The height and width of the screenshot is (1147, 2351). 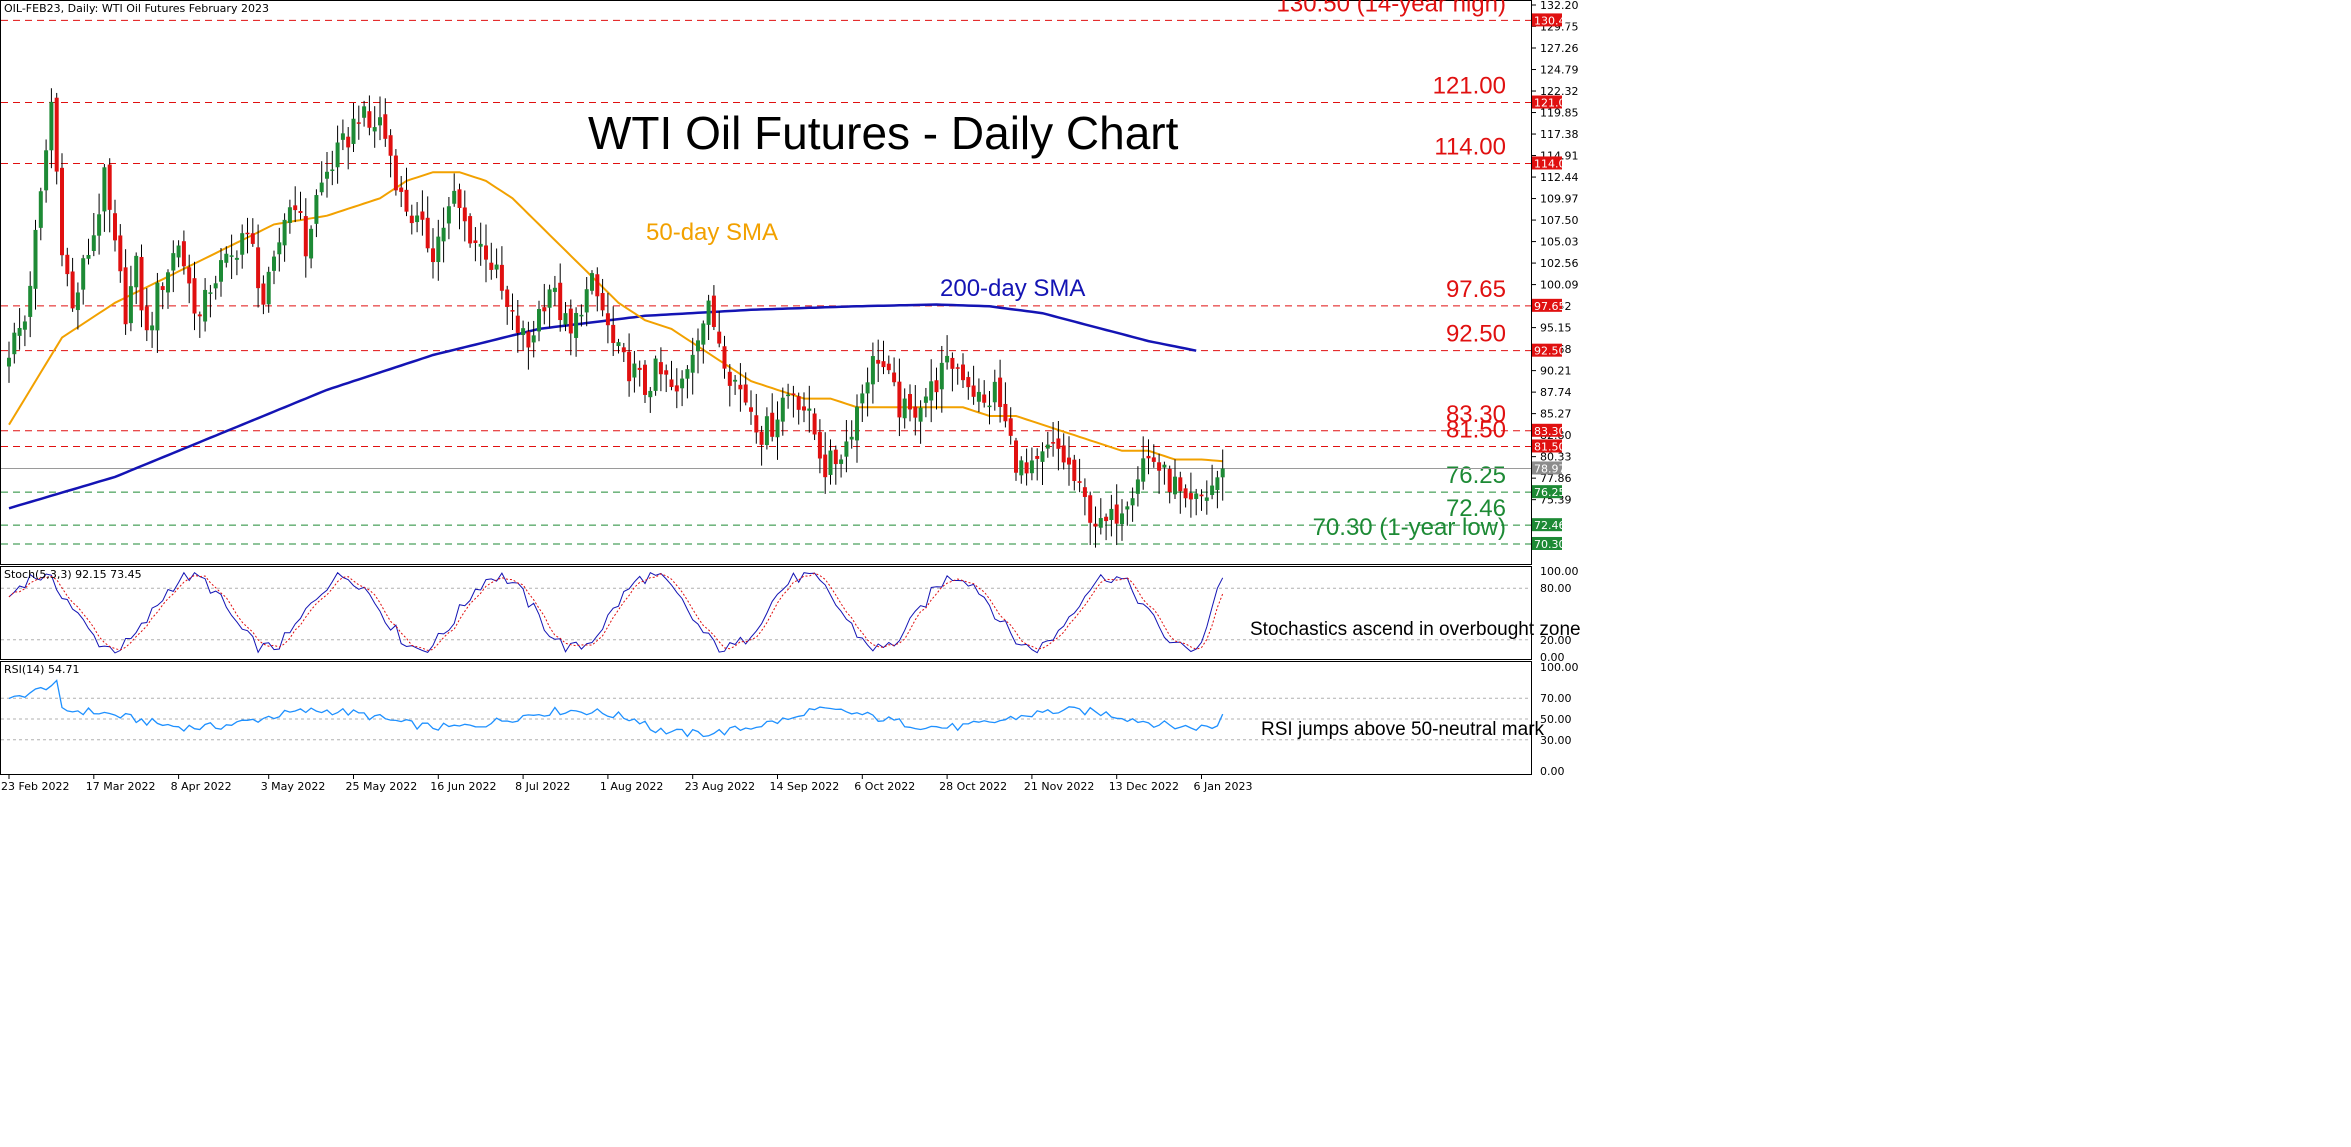 What do you see at coordinates (293, 786) in the screenshot?
I see `time-tick-label-3: 3 May 2022` at bounding box center [293, 786].